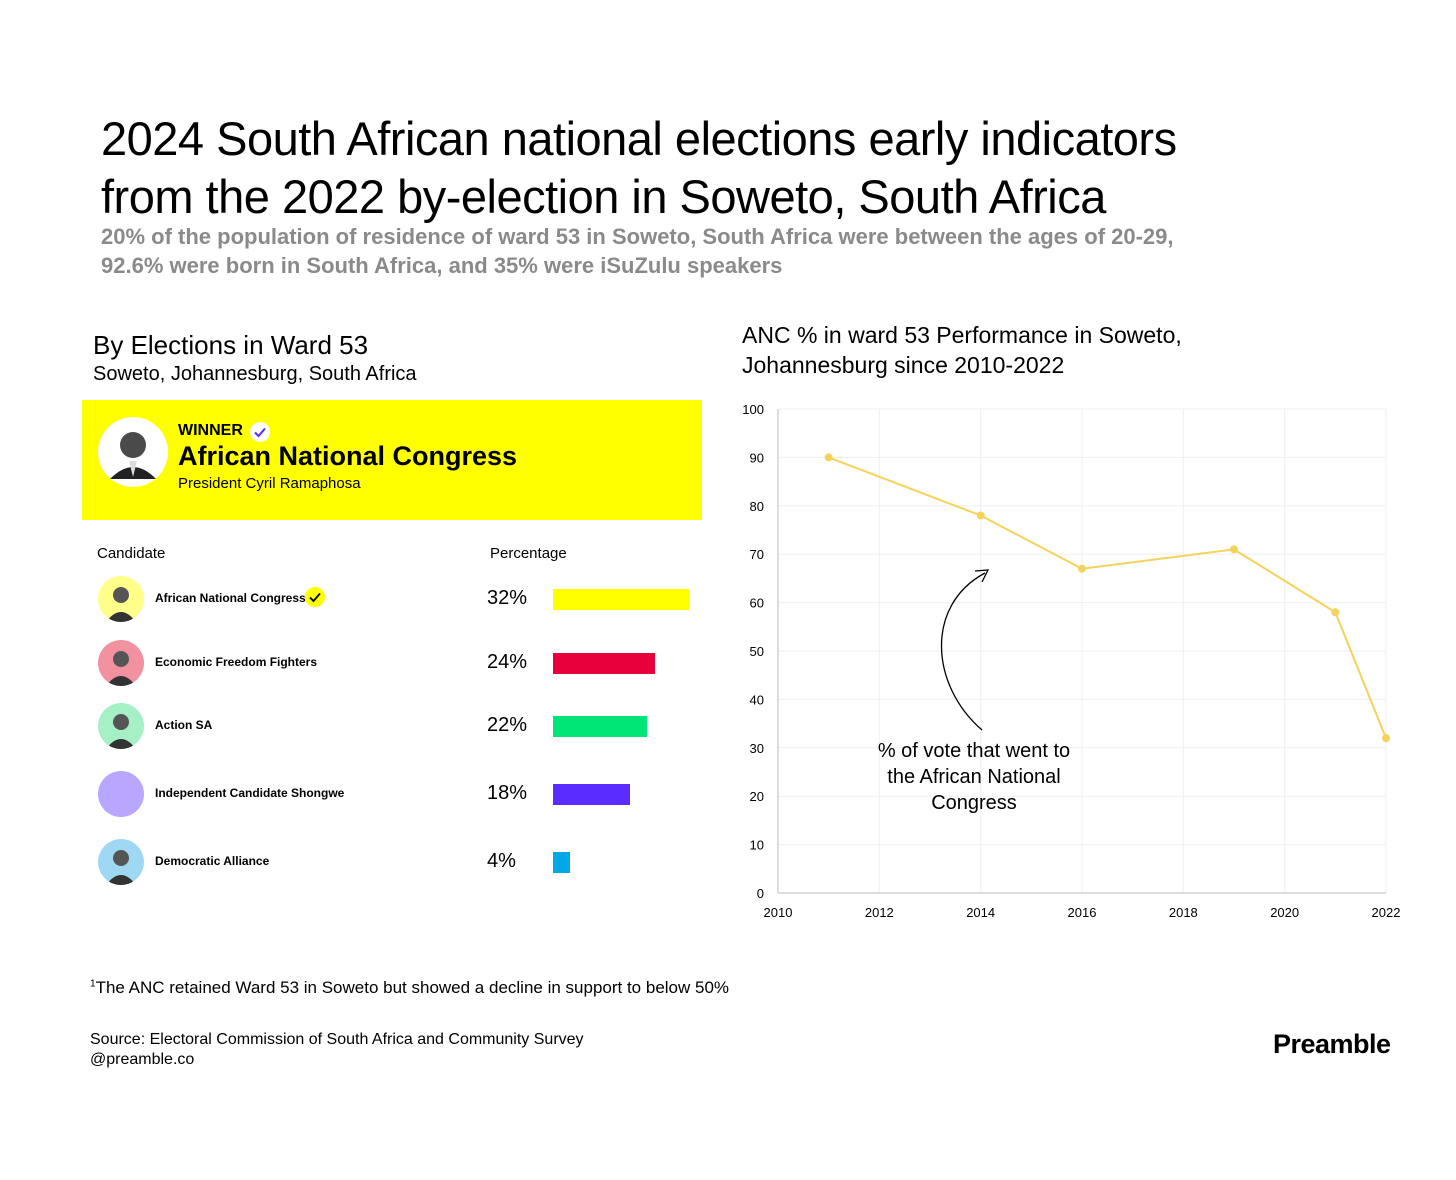  Describe the element at coordinates (269, 483) in the screenshot. I see `winner-person: President Cyril Ramaphosa` at that location.